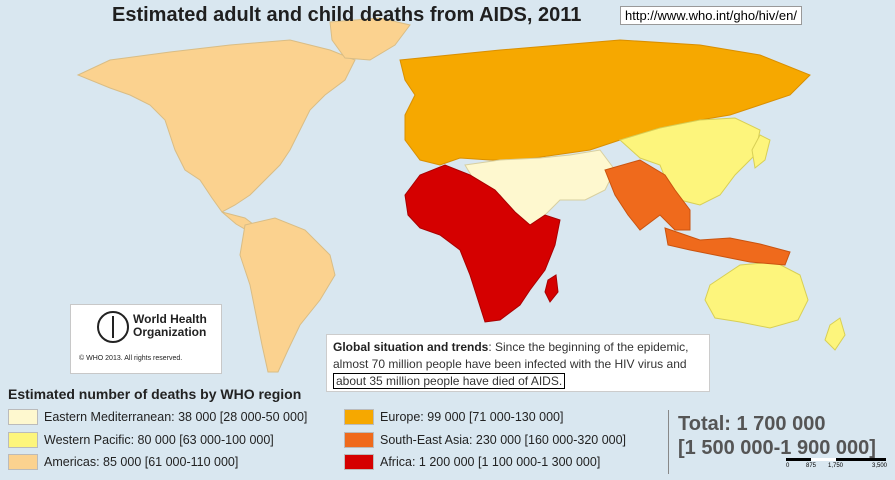 The width and height of the screenshot is (895, 480). I want to click on legend-label: Africa: 1 200 000 [1 100 000-1 300 000], so click(490, 462).